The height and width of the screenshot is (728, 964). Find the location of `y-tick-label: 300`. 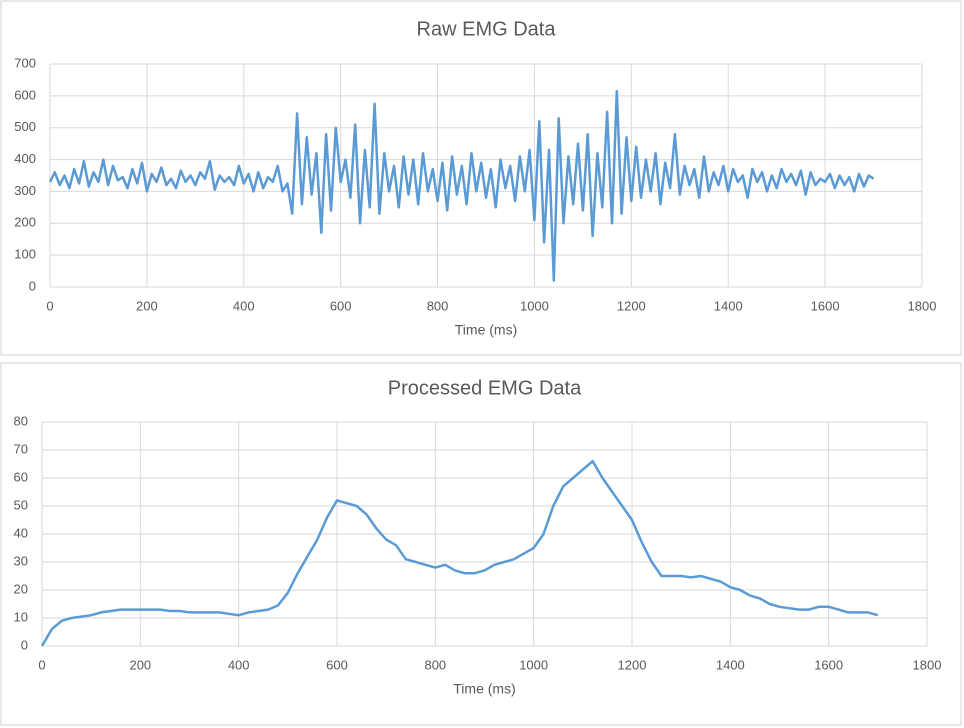

y-tick-label: 300 is located at coordinates (25, 190).